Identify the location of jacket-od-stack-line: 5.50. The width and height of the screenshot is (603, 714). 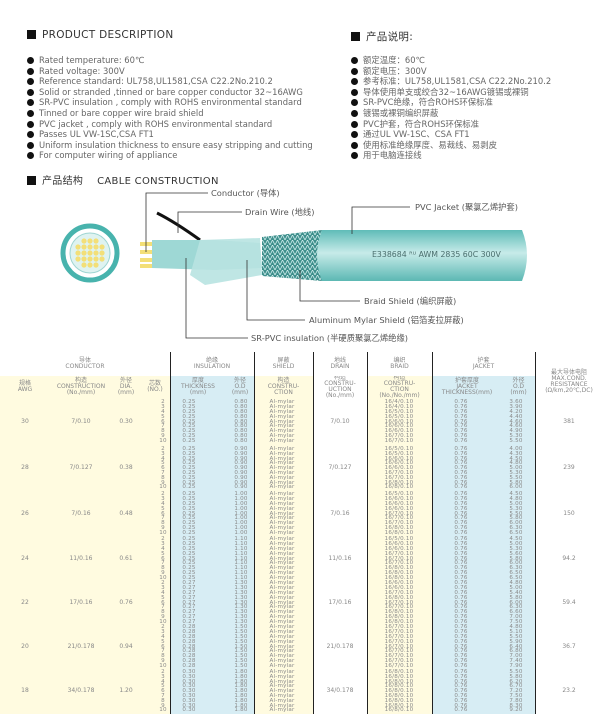
(516, 513).